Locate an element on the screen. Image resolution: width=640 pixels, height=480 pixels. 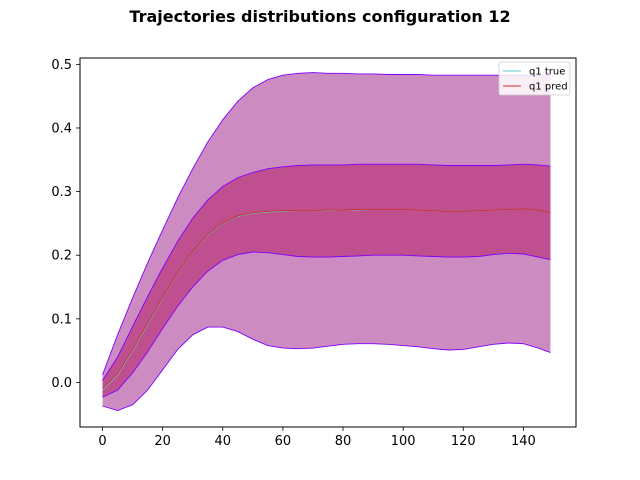
x-tick-label: 140 is located at coordinates (523, 441).